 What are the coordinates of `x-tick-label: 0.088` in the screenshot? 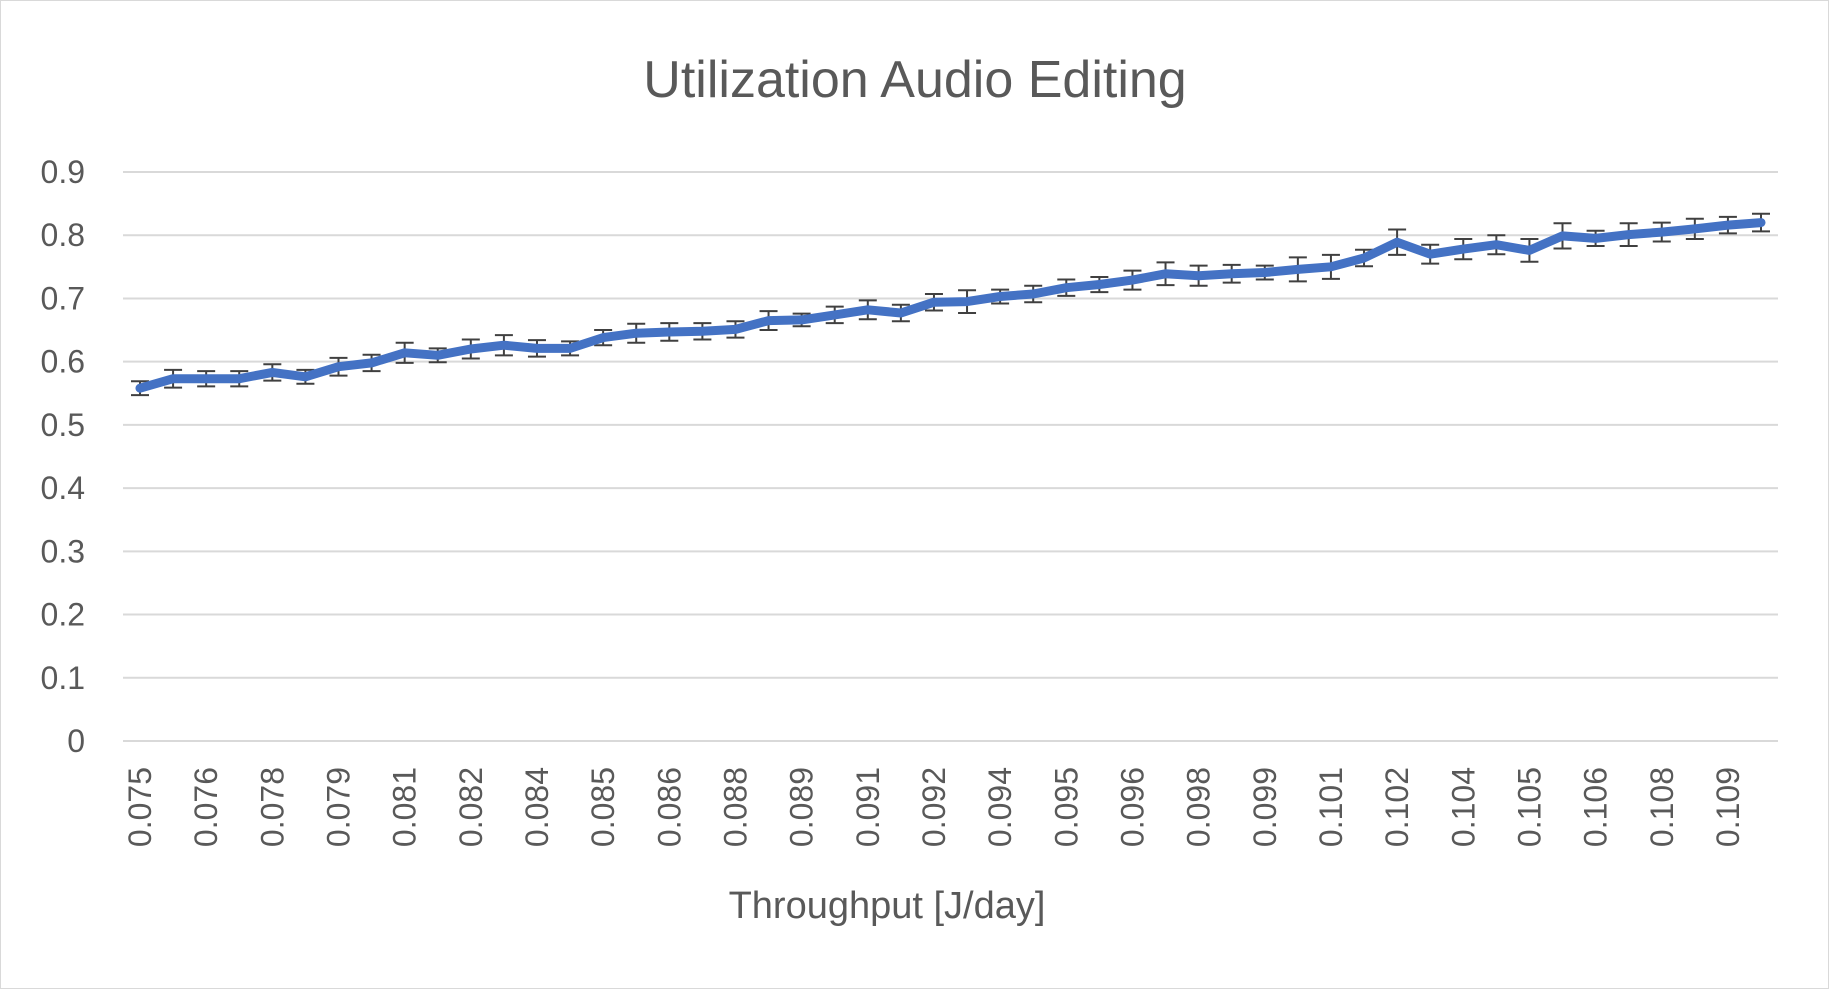 It's located at (735, 807).